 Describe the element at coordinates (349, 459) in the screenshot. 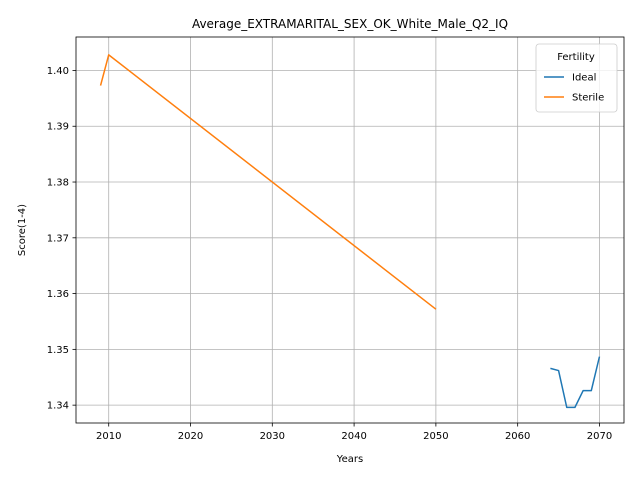

I see `x-axis-label: Years` at that location.